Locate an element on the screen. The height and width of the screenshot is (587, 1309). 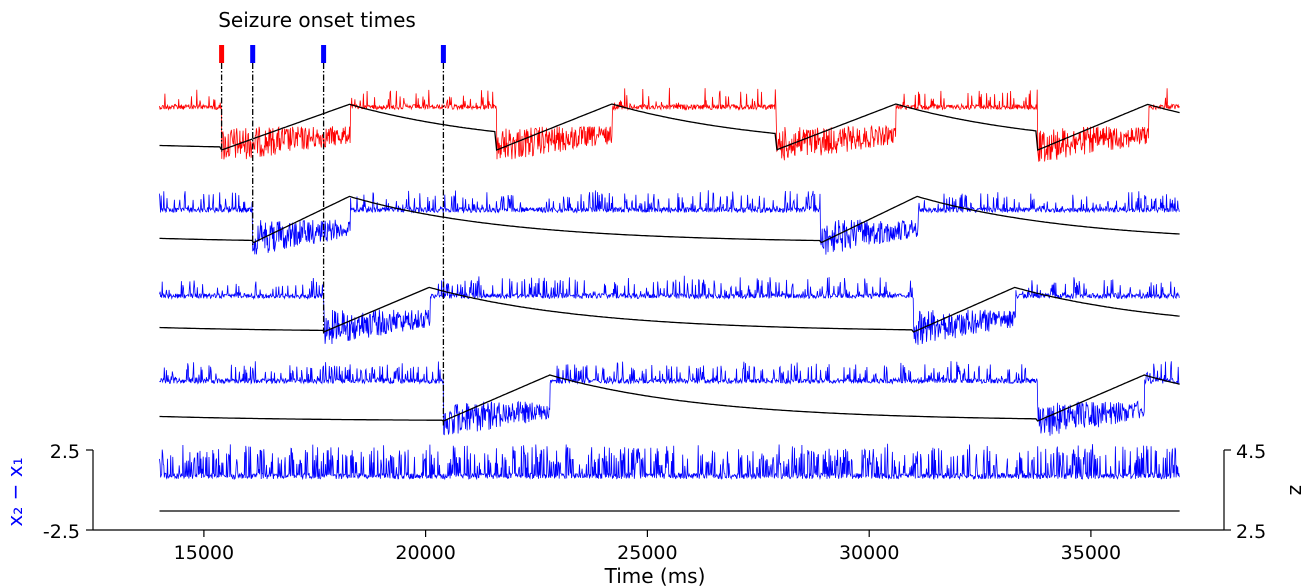
left-tick-label-top: 2.5 is located at coordinates (65, 452).